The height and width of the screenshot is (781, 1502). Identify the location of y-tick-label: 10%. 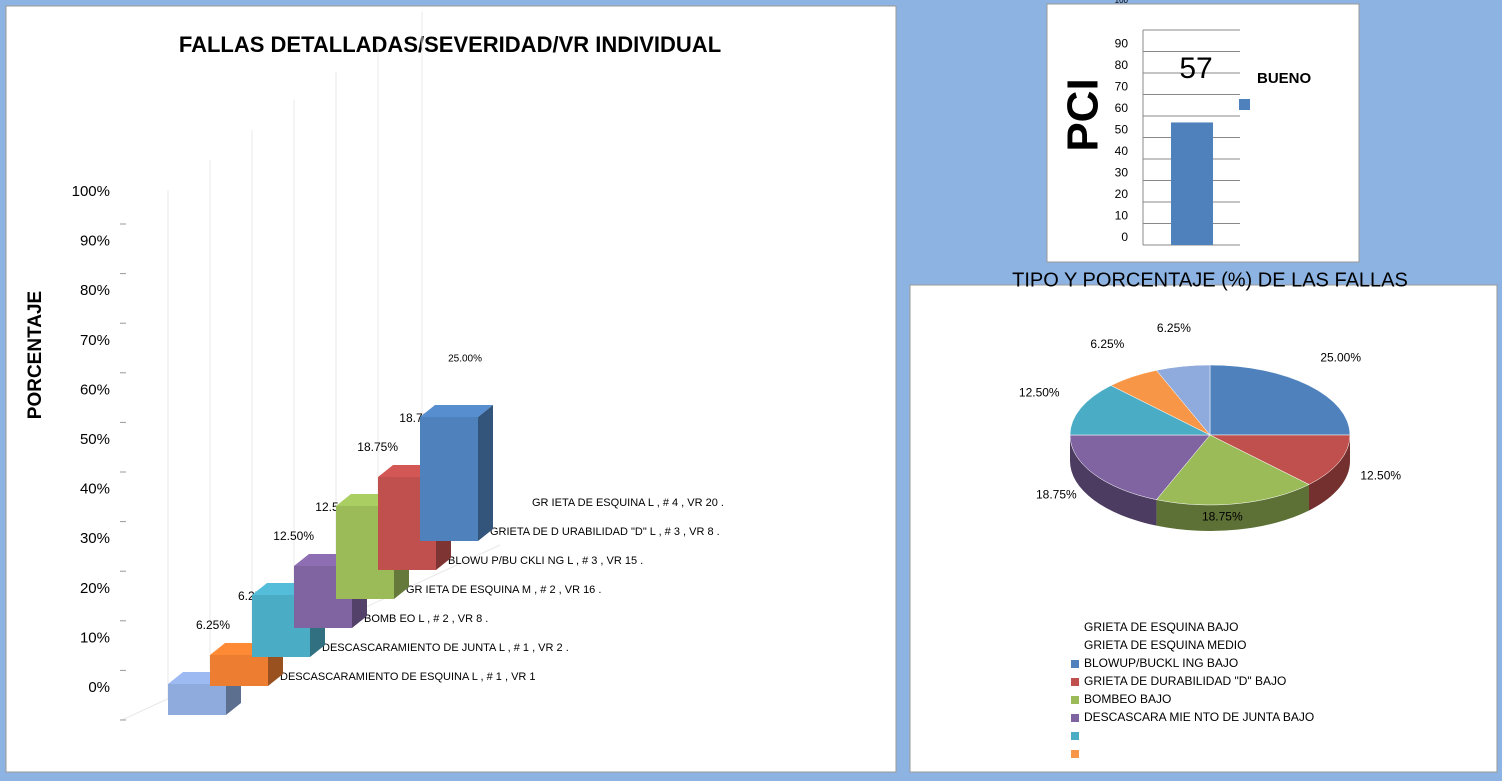
(95, 637).